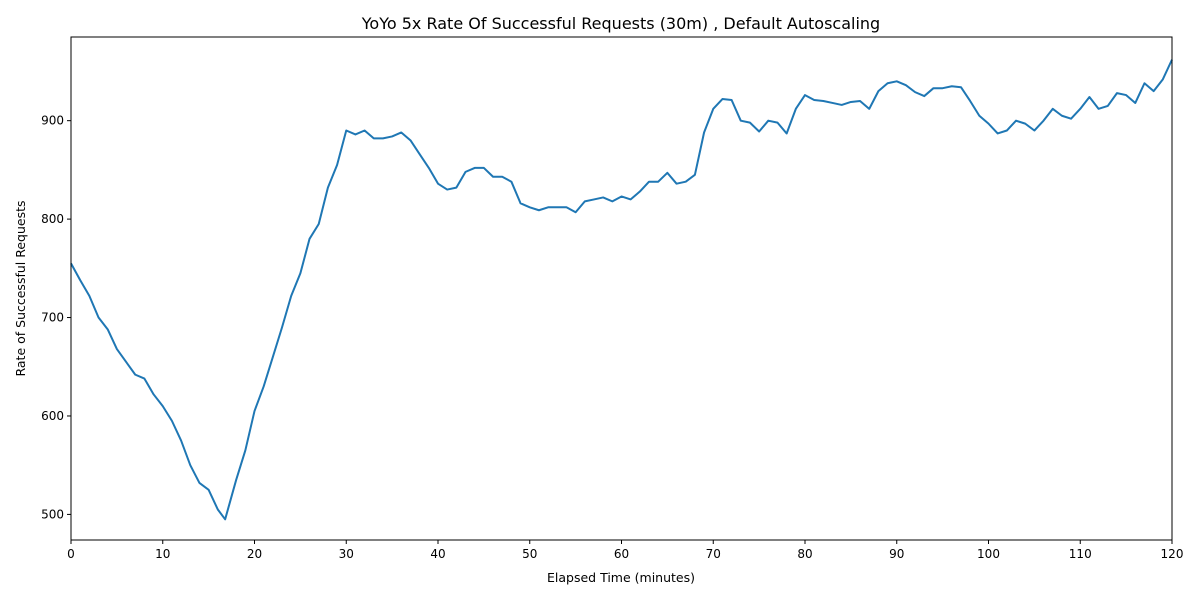  What do you see at coordinates (162, 554) in the screenshot?
I see `x-tick-label: 10` at bounding box center [162, 554].